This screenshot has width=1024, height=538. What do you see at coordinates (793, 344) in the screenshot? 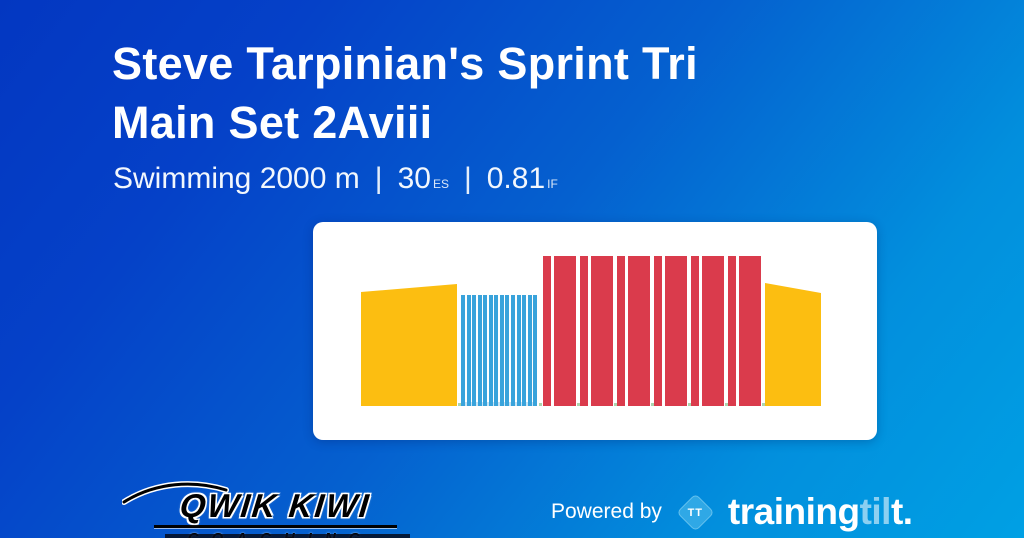
I see `profile-bar-cooldown` at bounding box center [793, 344].